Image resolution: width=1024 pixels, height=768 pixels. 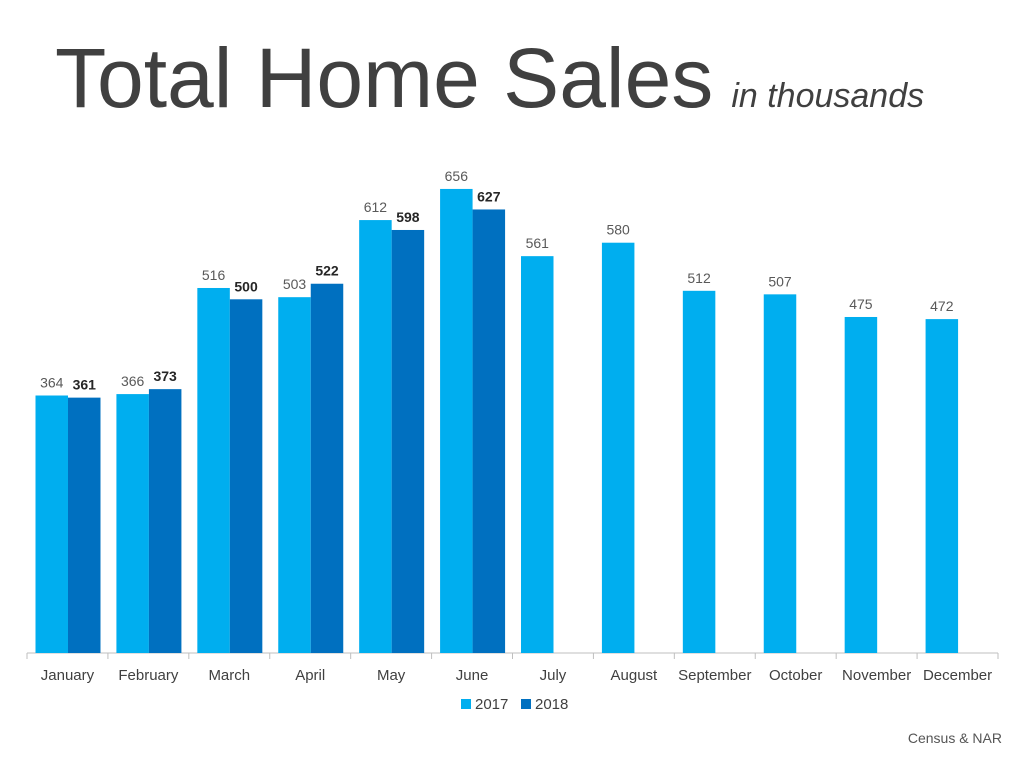 What do you see at coordinates (85, 385) in the screenshot?
I see `data-label-2018-january: 361` at bounding box center [85, 385].